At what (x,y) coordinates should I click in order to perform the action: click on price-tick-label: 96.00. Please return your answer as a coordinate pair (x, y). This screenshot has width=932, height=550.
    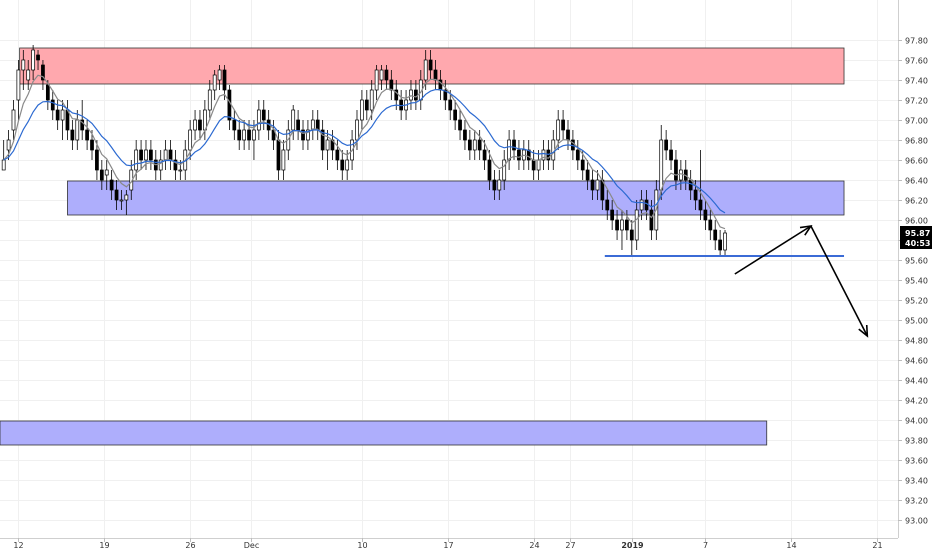
    Looking at the image, I should click on (916, 221).